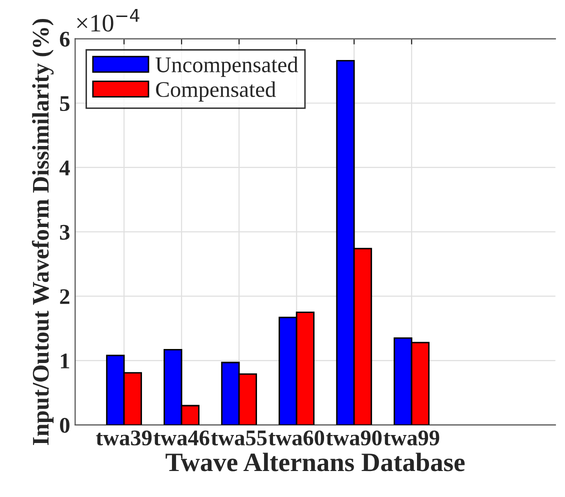  I want to click on y-tick-label: 2, so click(65, 296).